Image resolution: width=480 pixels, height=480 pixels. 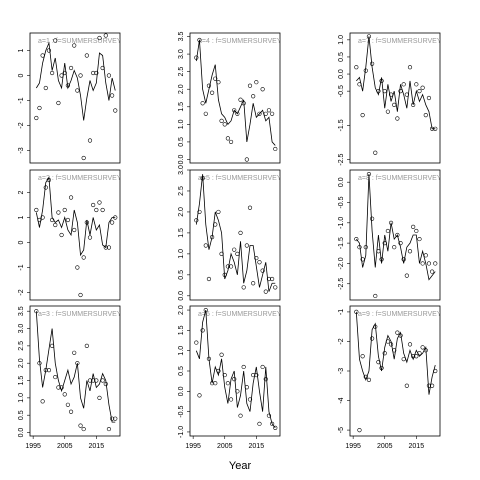 I want to click on panel-title: a=5 : f=SUMMERSURVEY, so click(x=240, y=178).